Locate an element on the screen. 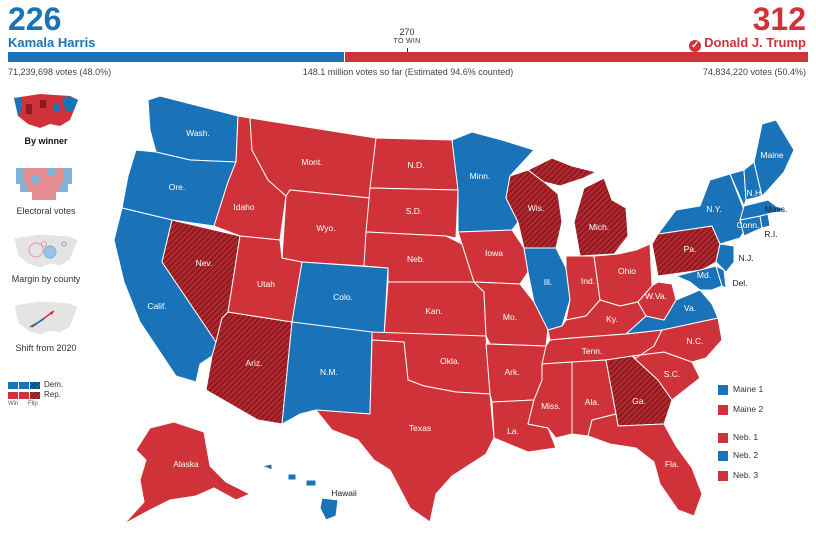  label-neb: Neb. is located at coordinates (416, 259).